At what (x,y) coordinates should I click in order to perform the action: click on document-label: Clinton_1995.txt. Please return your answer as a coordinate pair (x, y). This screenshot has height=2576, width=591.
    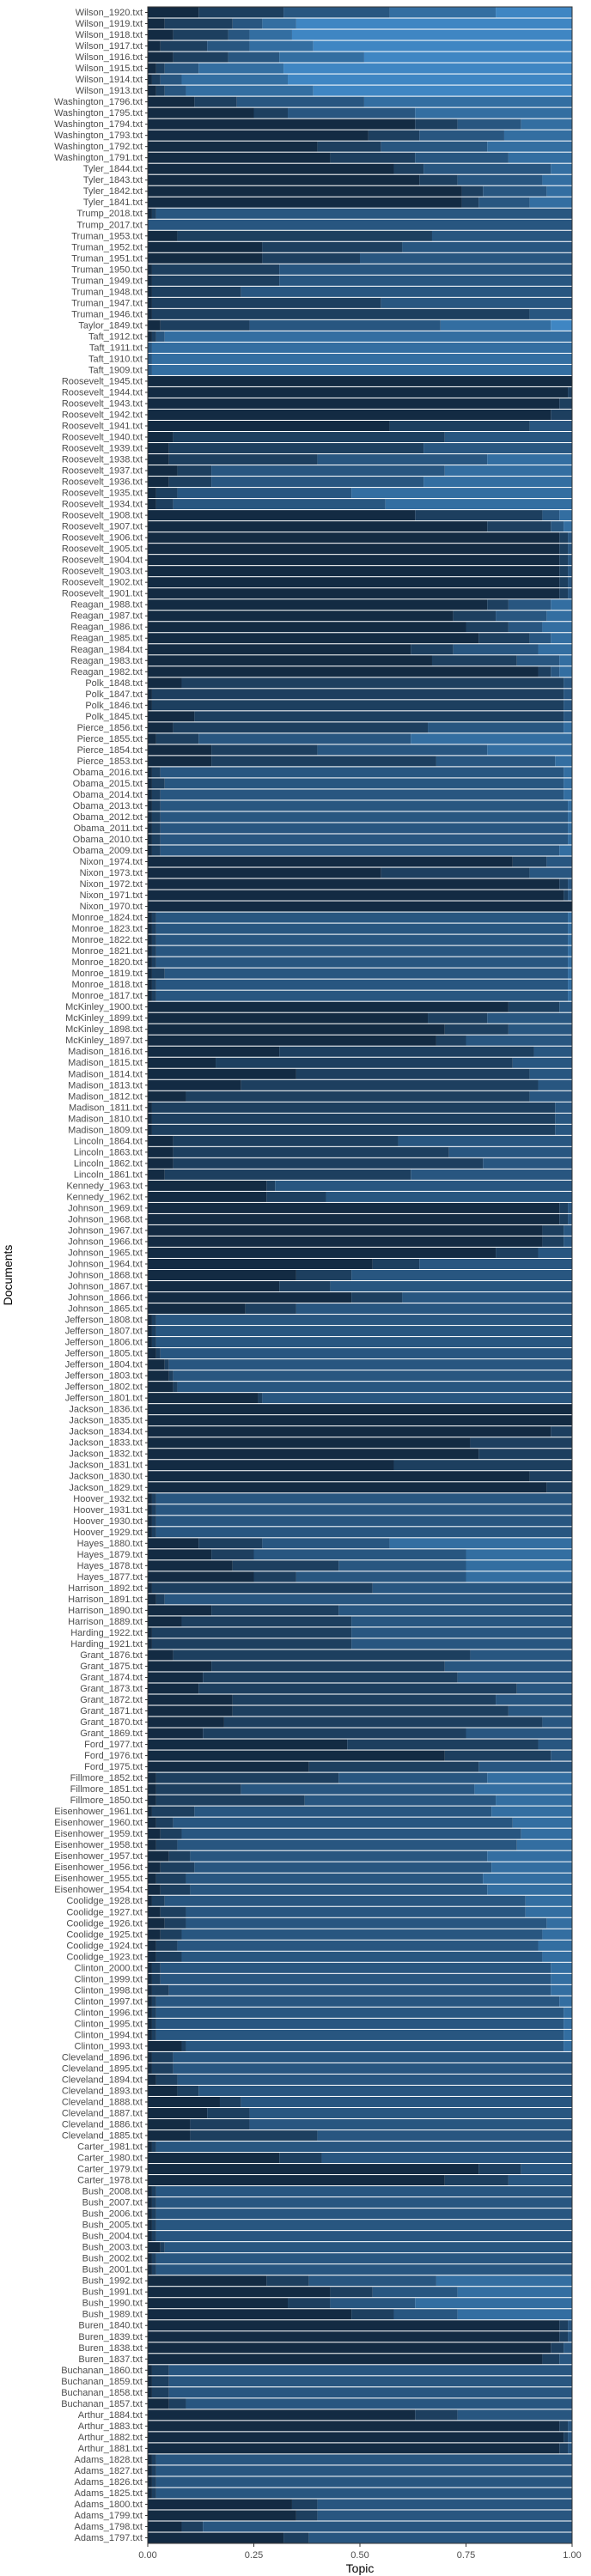
    Looking at the image, I should click on (109, 2024).